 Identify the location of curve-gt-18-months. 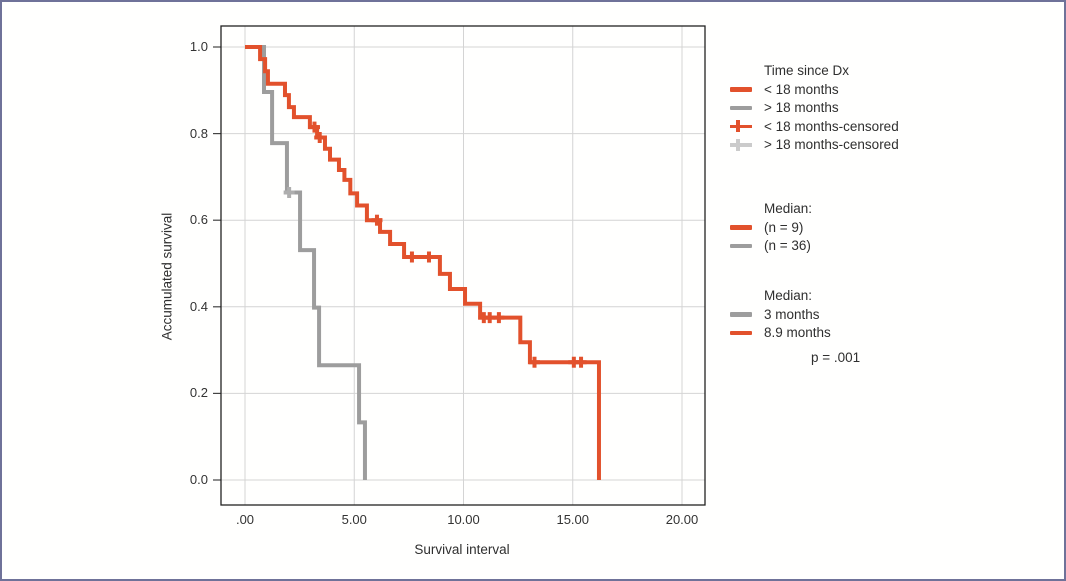
(306, 262).